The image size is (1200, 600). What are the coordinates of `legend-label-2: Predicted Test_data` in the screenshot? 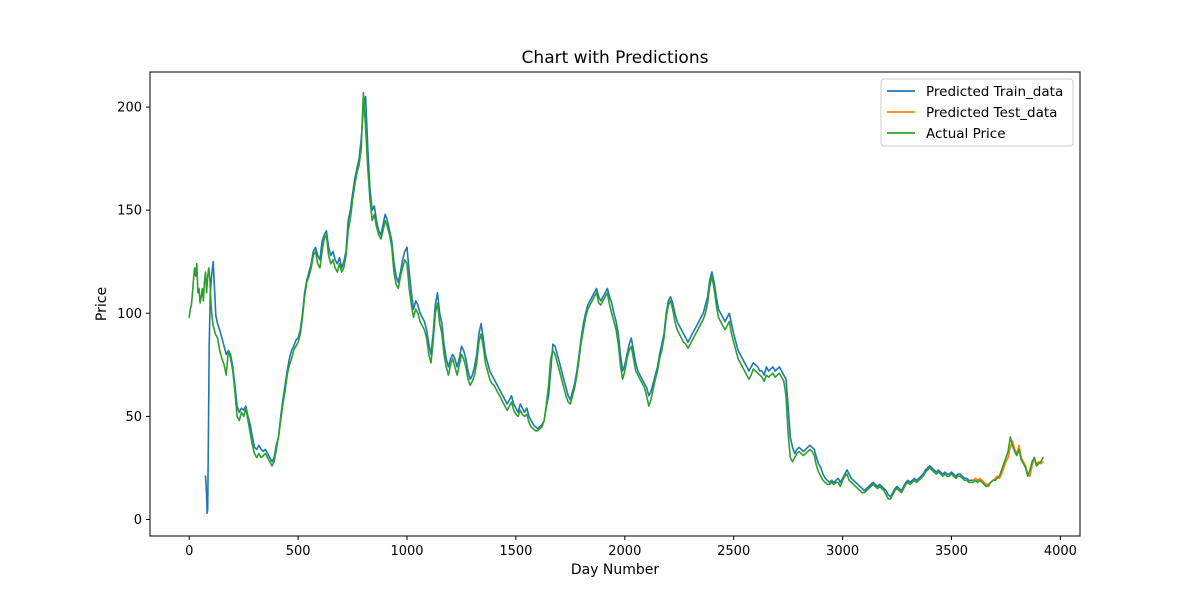 It's located at (991, 113).